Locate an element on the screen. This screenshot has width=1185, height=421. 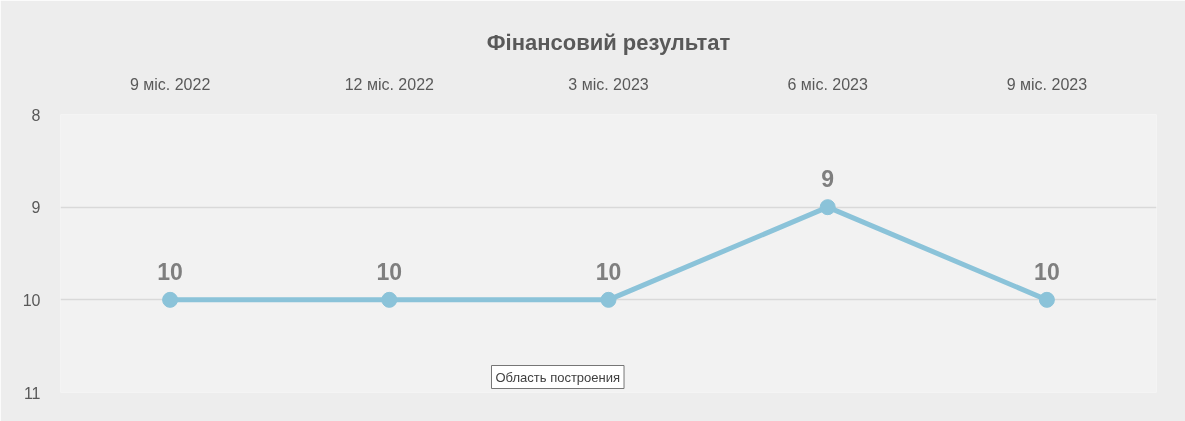
annotation: Область построения is located at coordinates (558, 377).